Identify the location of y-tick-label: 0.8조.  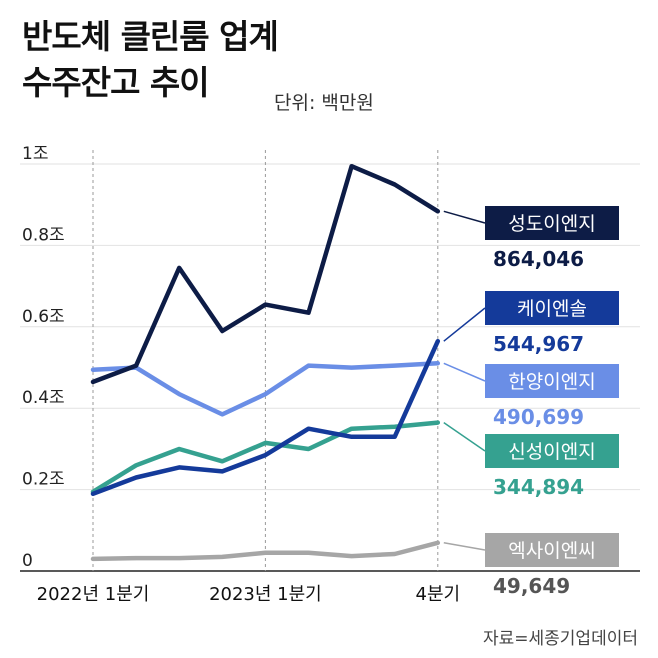
(43, 235).